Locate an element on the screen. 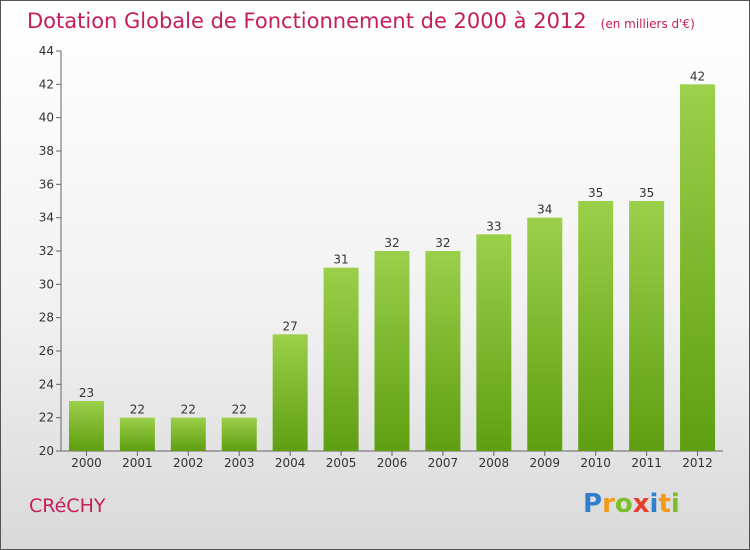  x-tick-label: 2007 is located at coordinates (443, 463).